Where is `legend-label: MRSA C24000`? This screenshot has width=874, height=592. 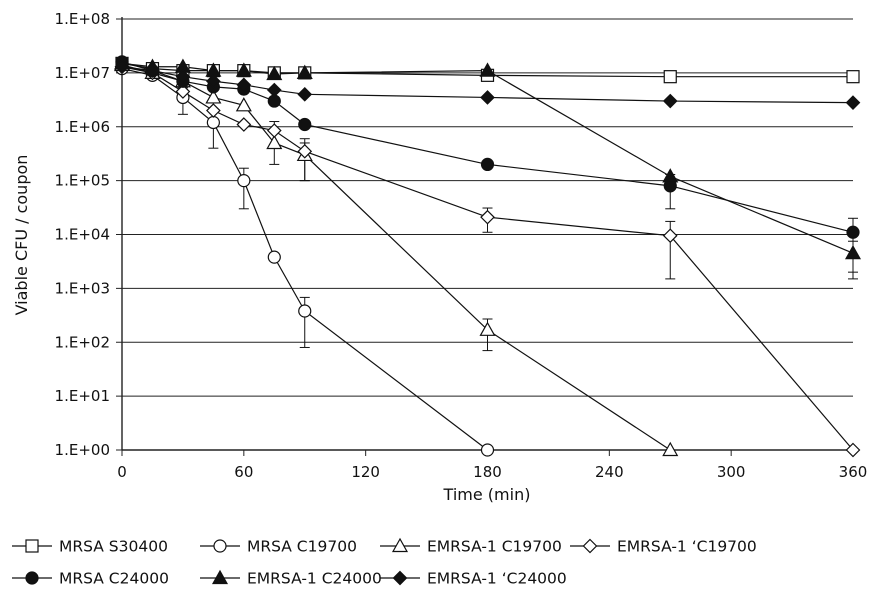 legend-label: MRSA C24000 is located at coordinates (114, 579).